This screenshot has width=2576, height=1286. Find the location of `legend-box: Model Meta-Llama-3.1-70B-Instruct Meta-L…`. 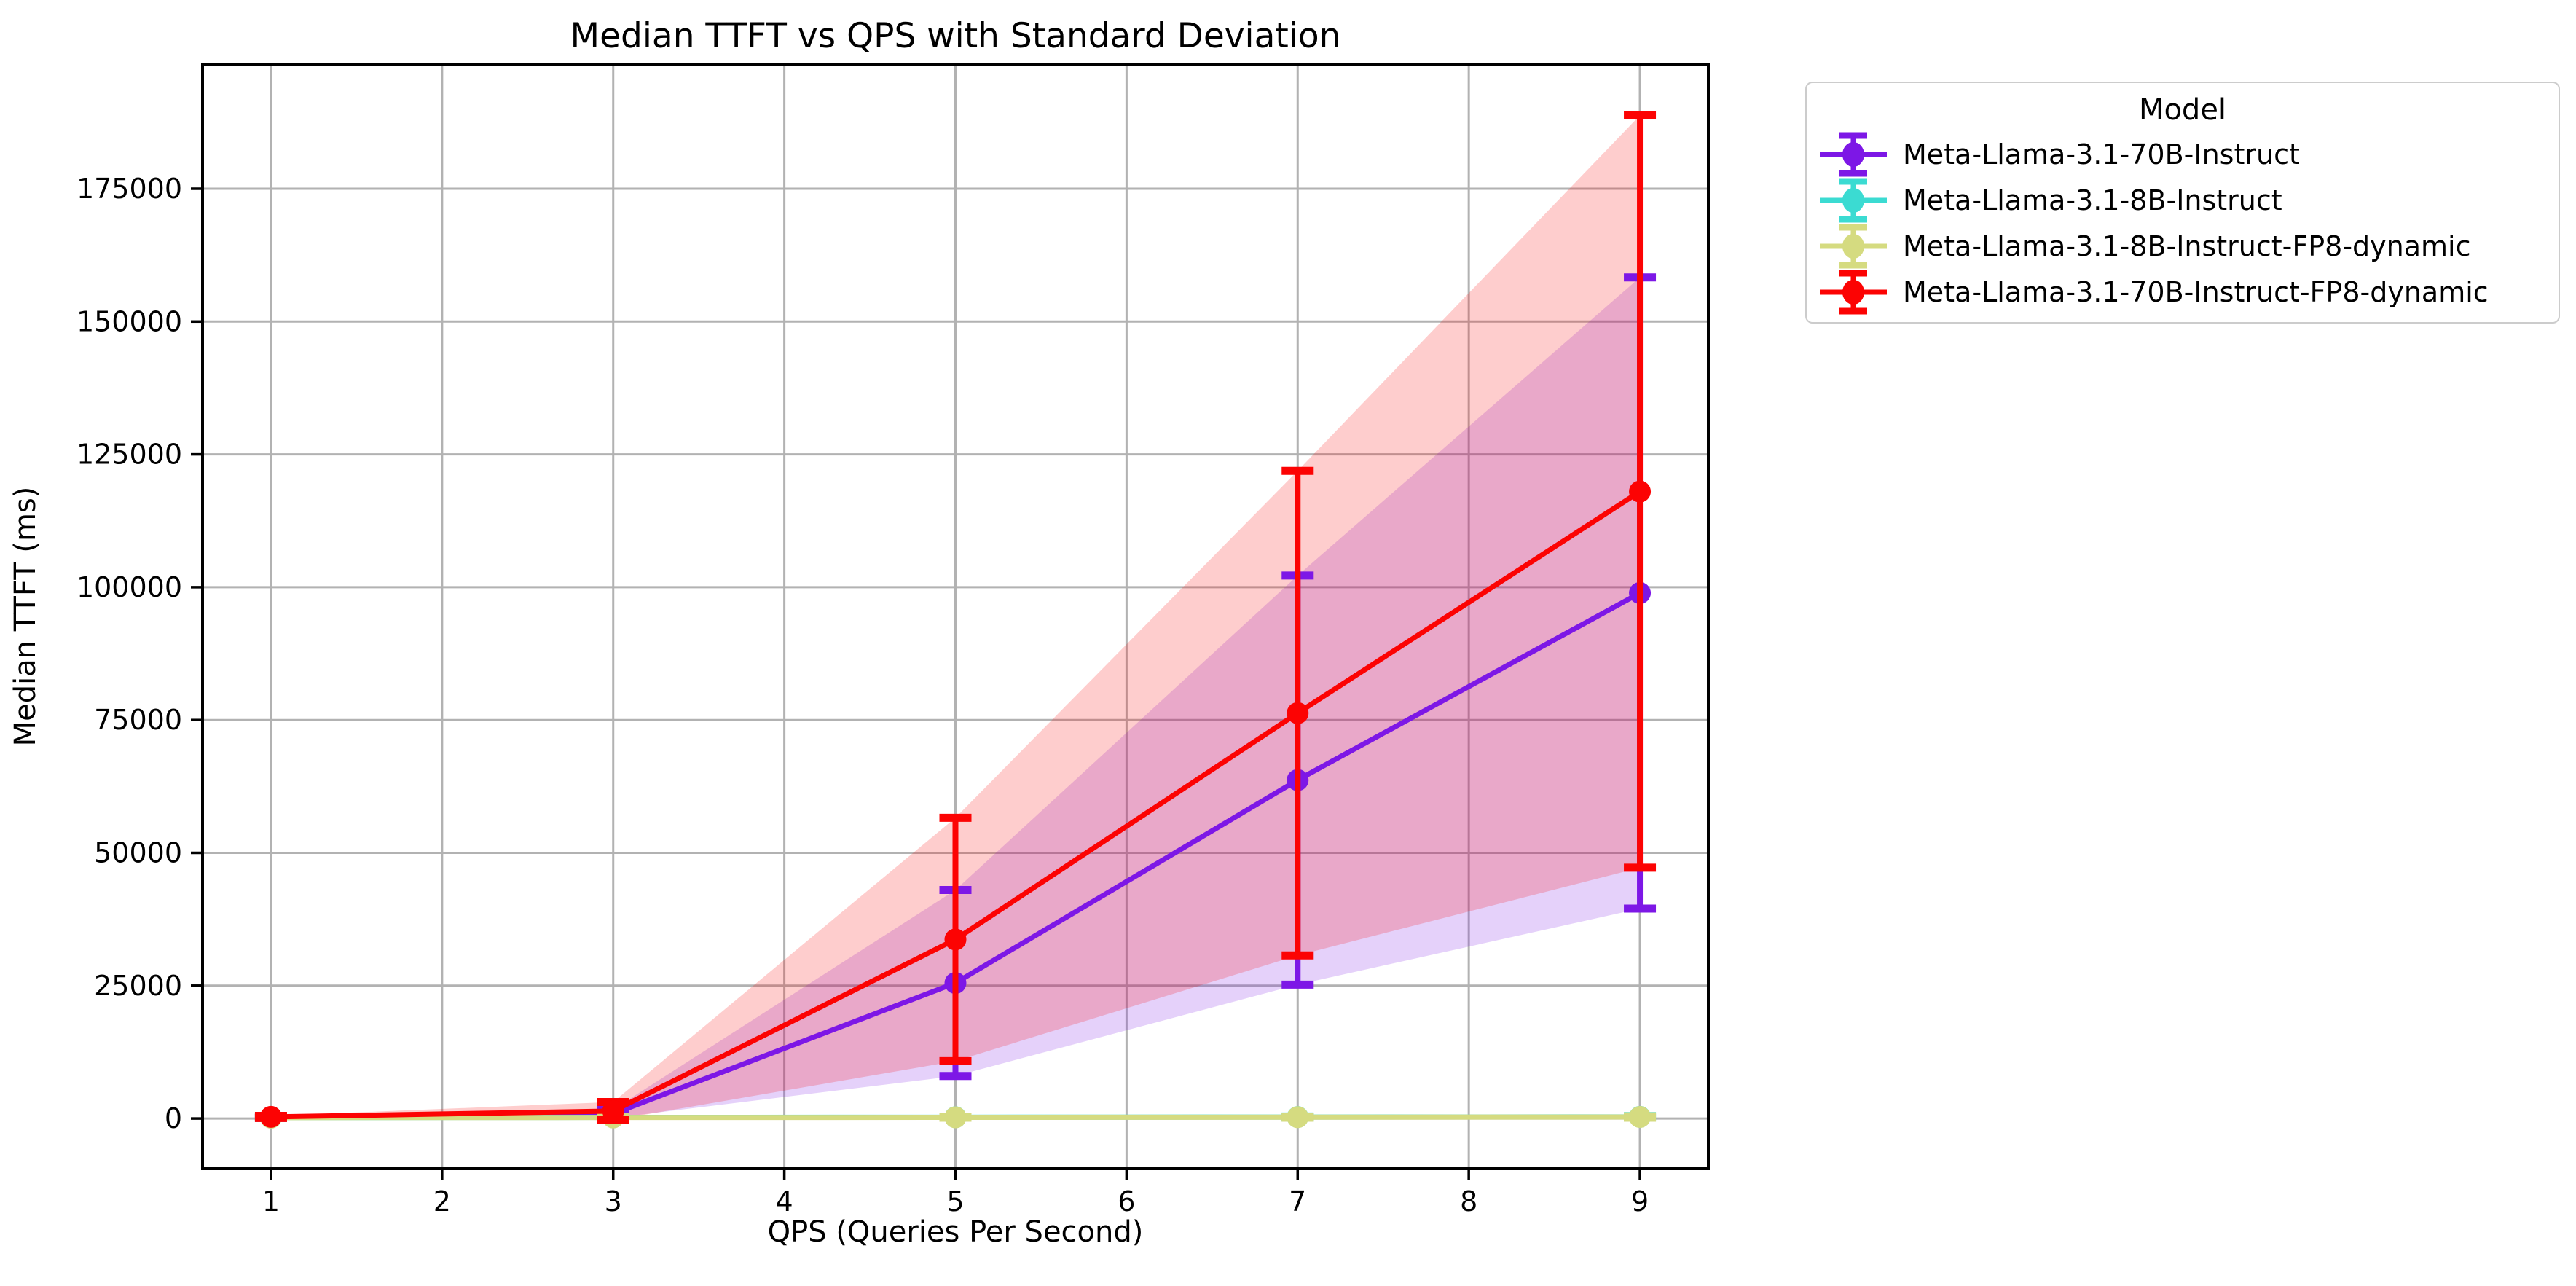

legend-box: Model Meta-Llama-3.1-70B-Instruct Meta-L… is located at coordinates (2182, 203).